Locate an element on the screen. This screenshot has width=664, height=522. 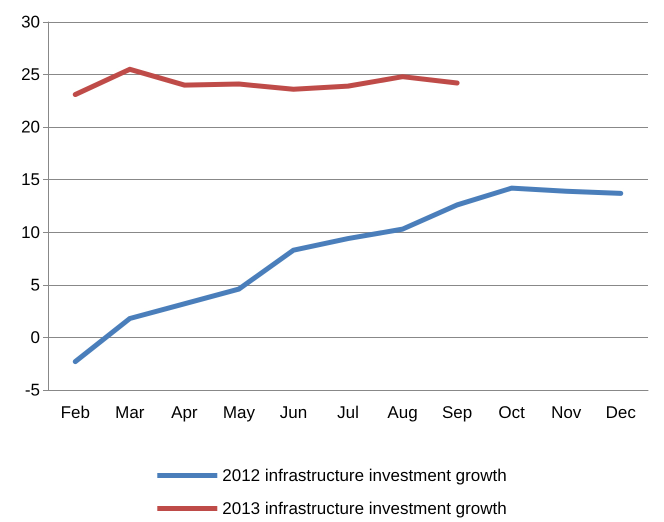
x-tick-label: Jul is located at coordinates (348, 412).